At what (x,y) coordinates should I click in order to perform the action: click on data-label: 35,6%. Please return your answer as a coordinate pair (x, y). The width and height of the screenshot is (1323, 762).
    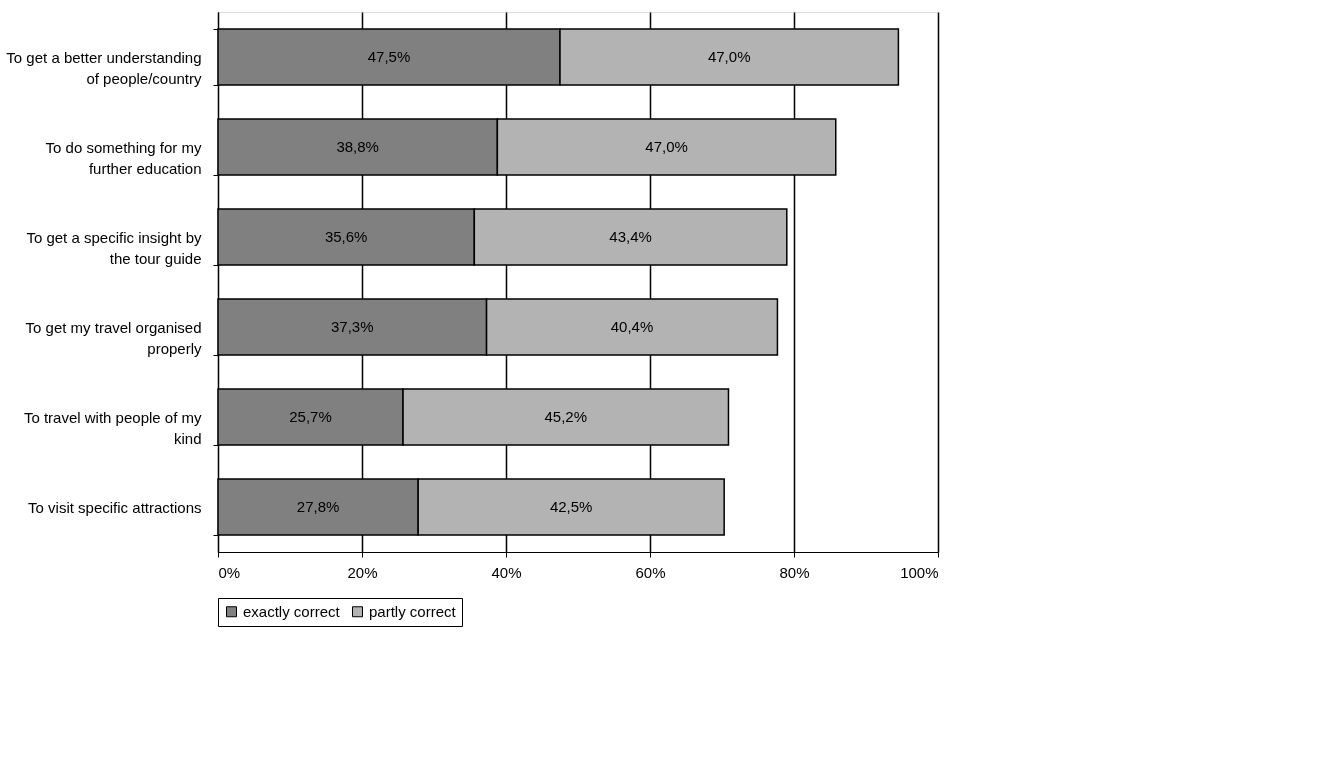
    Looking at the image, I should click on (346, 236).